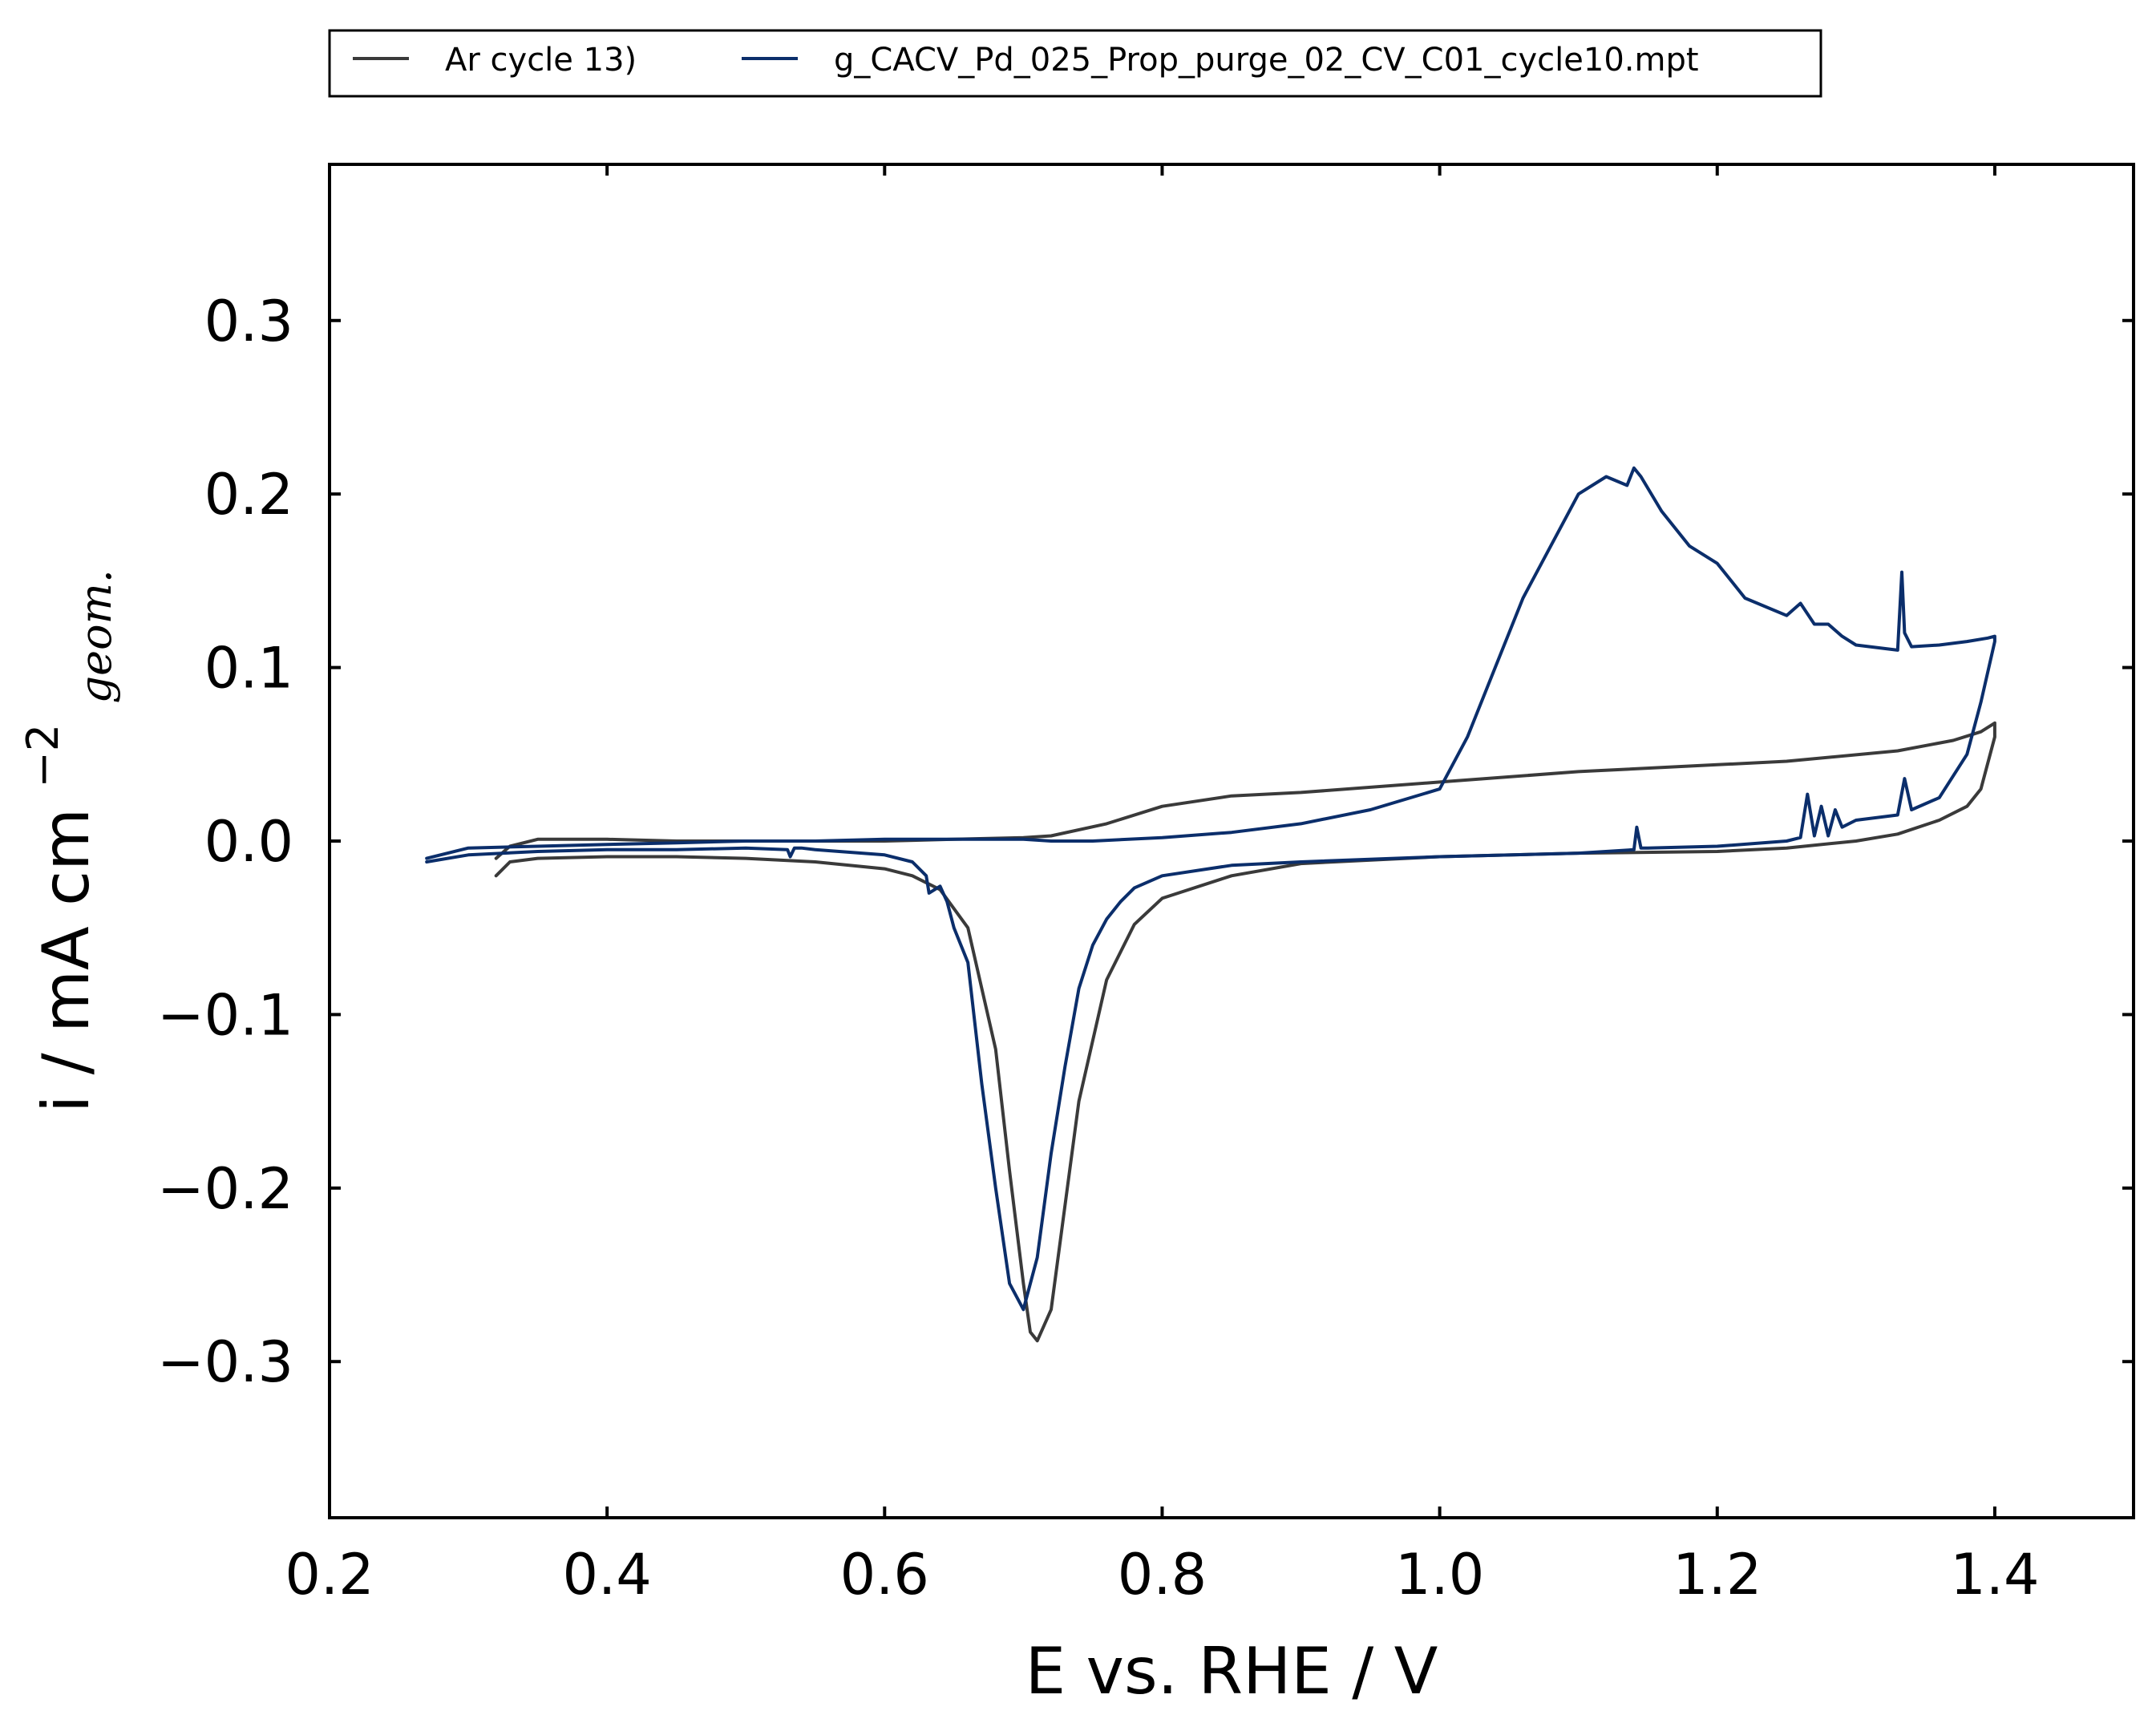  I want to click on y-tick-label: −0.3, so click(225, 1362).